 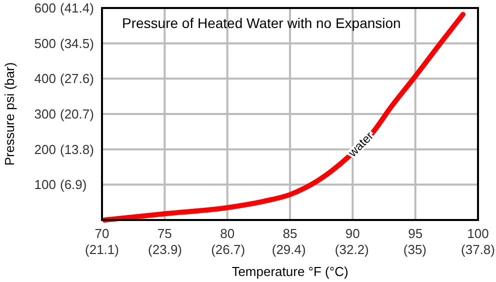 I want to click on x-tick-label: 75, so click(x=164, y=233).